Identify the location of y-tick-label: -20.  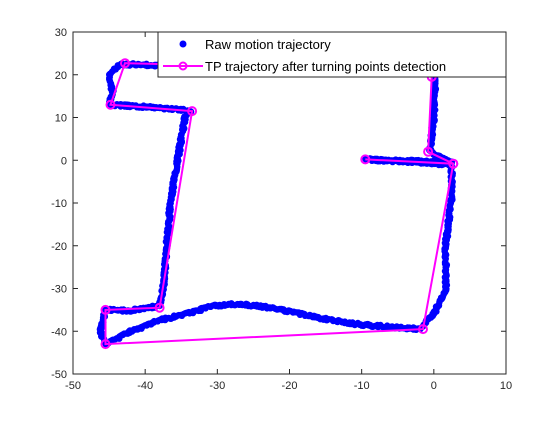
(59, 247).